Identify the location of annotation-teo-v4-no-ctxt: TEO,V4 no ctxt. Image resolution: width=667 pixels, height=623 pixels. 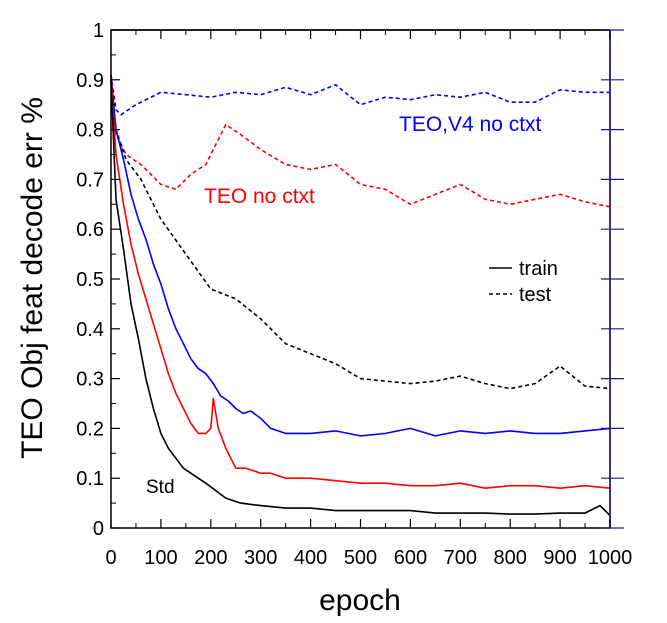
(470, 124).